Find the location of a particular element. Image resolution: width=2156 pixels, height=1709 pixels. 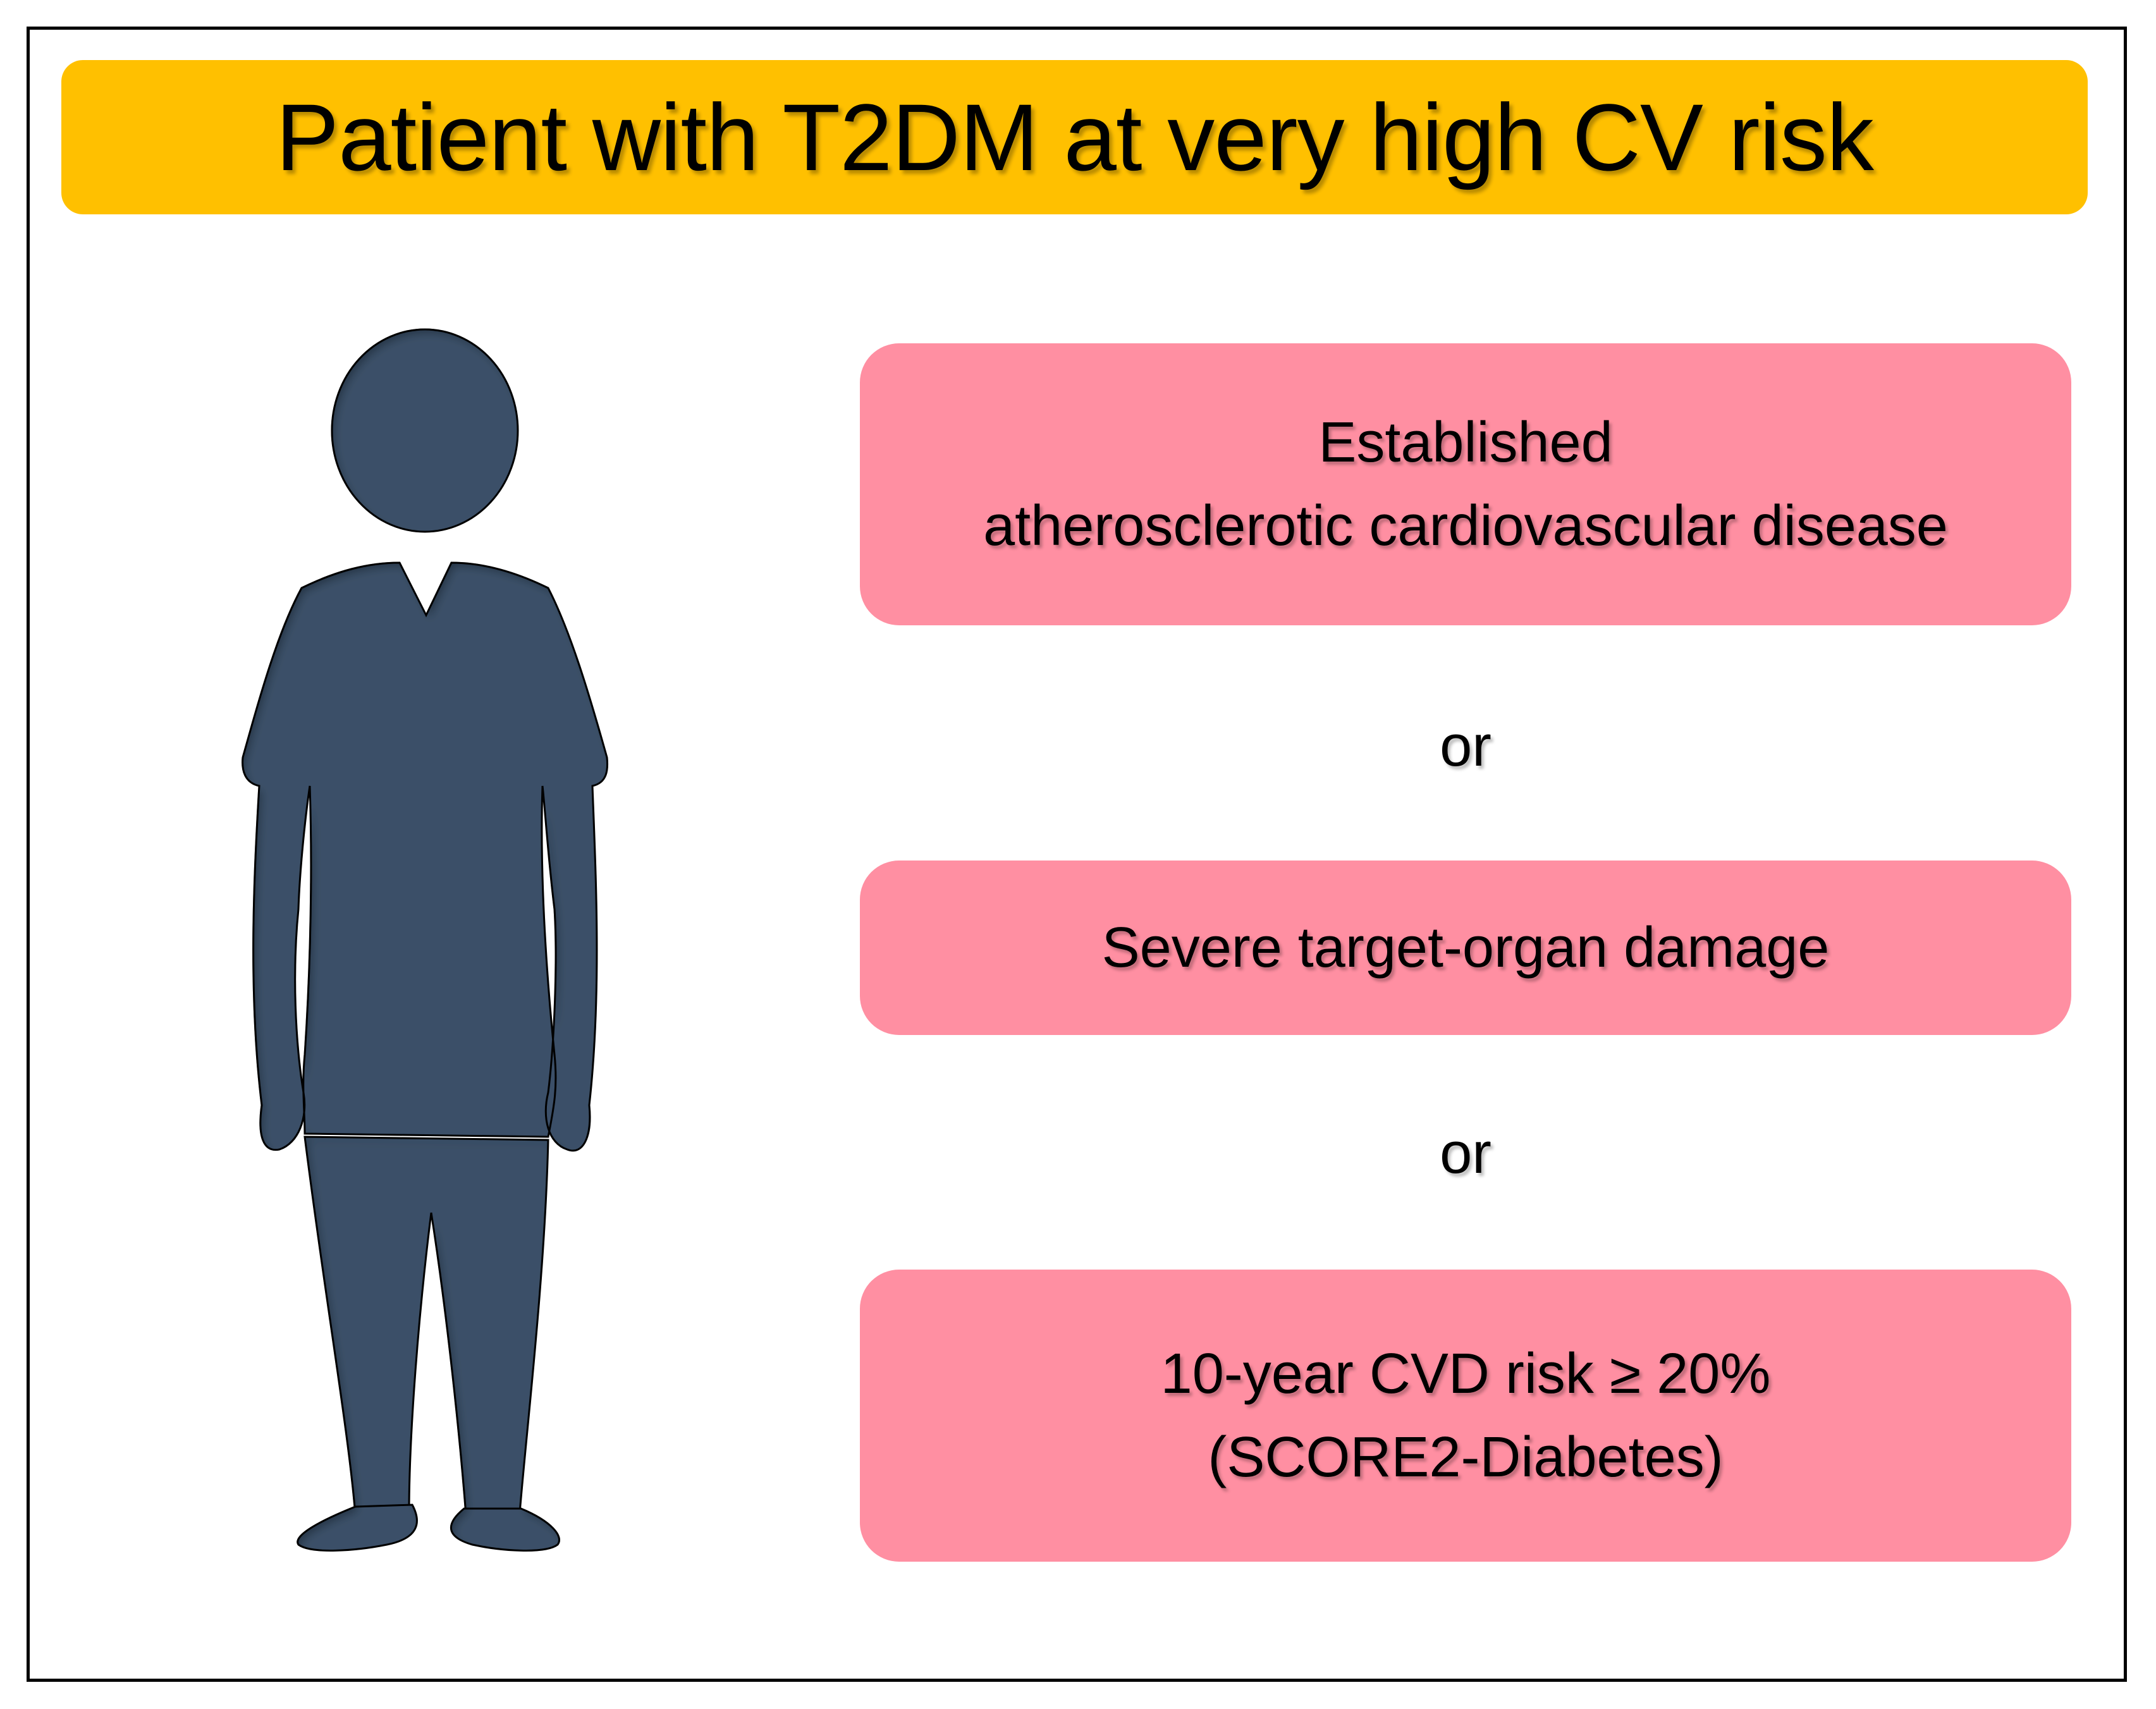

criterion-text: Severe target-organ damage is located at coordinates (1466, 947).